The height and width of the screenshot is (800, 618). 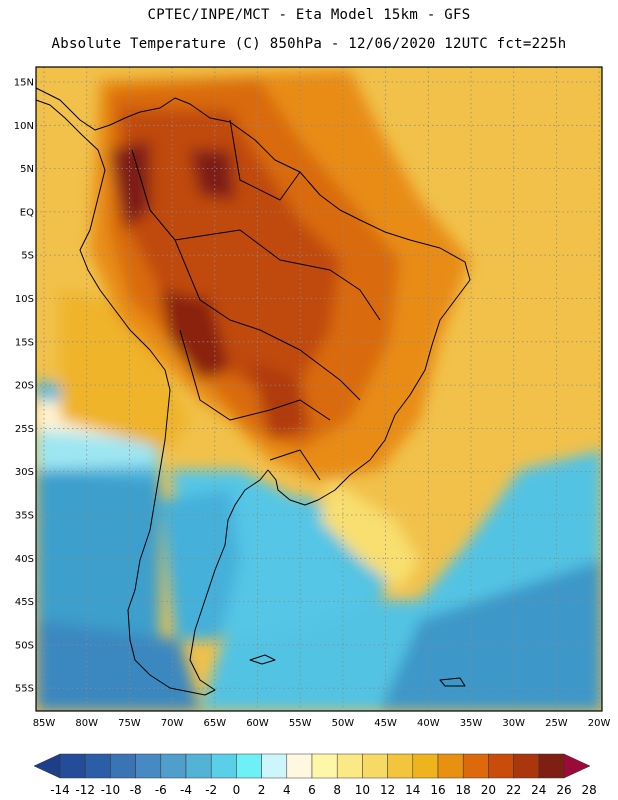 What do you see at coordinates (129, 723) in the screenshot?
I see `lon-label: 75W` at bounding box center [129, 723].